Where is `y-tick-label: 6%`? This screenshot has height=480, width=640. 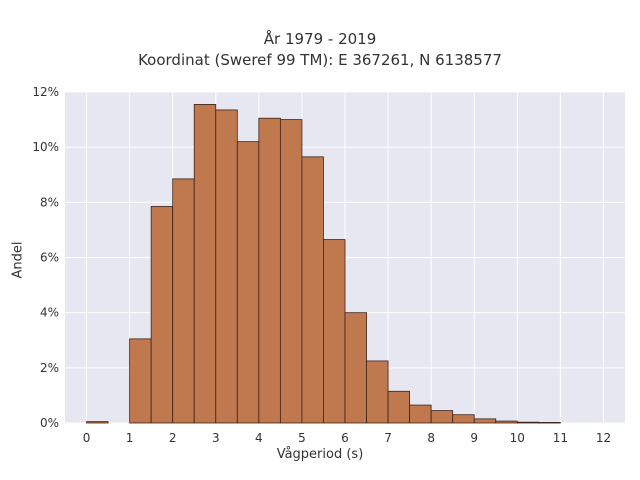 y-tick-label: 6% is located at coordinates (49, 258).